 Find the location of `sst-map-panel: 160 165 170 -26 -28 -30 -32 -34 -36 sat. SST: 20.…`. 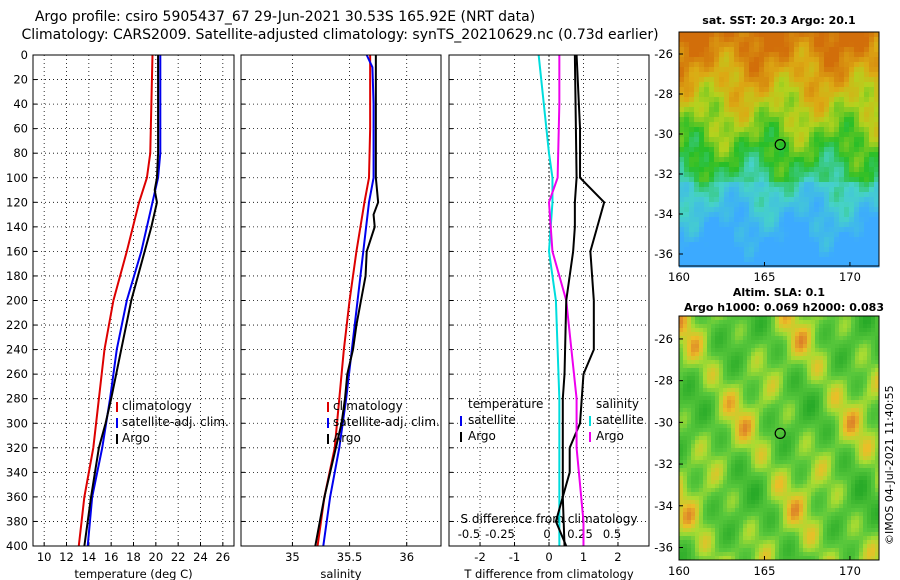

sst-map-panel: 160 165 170 -26 -28 -30 -32 -34 -36 sat. SST: 20.… is located at coordinates (767, 149).